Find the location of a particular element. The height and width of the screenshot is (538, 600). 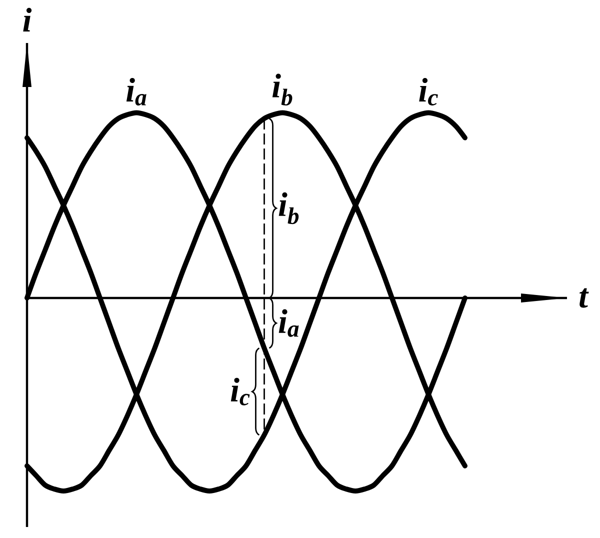

y-axis-title: i is located at coordinates (27, 20).